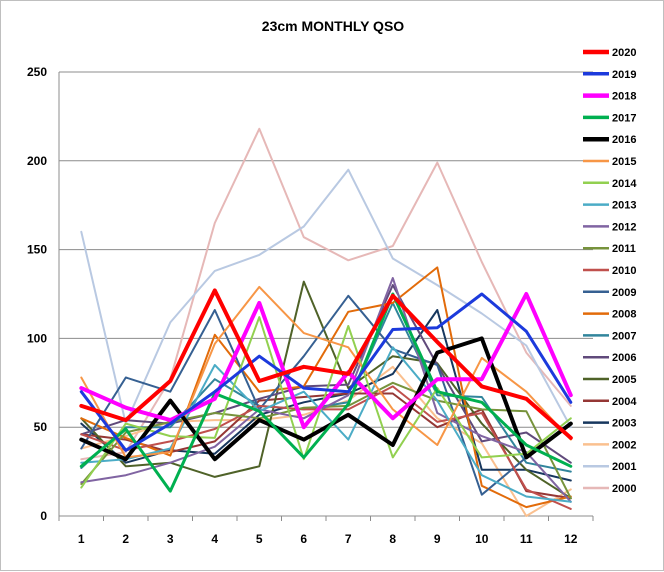 This screenshot has width=664, height=572. Describe the element at coordinates (81, 539) in the screenshot. I see `x-tick-label: 1` at that location.